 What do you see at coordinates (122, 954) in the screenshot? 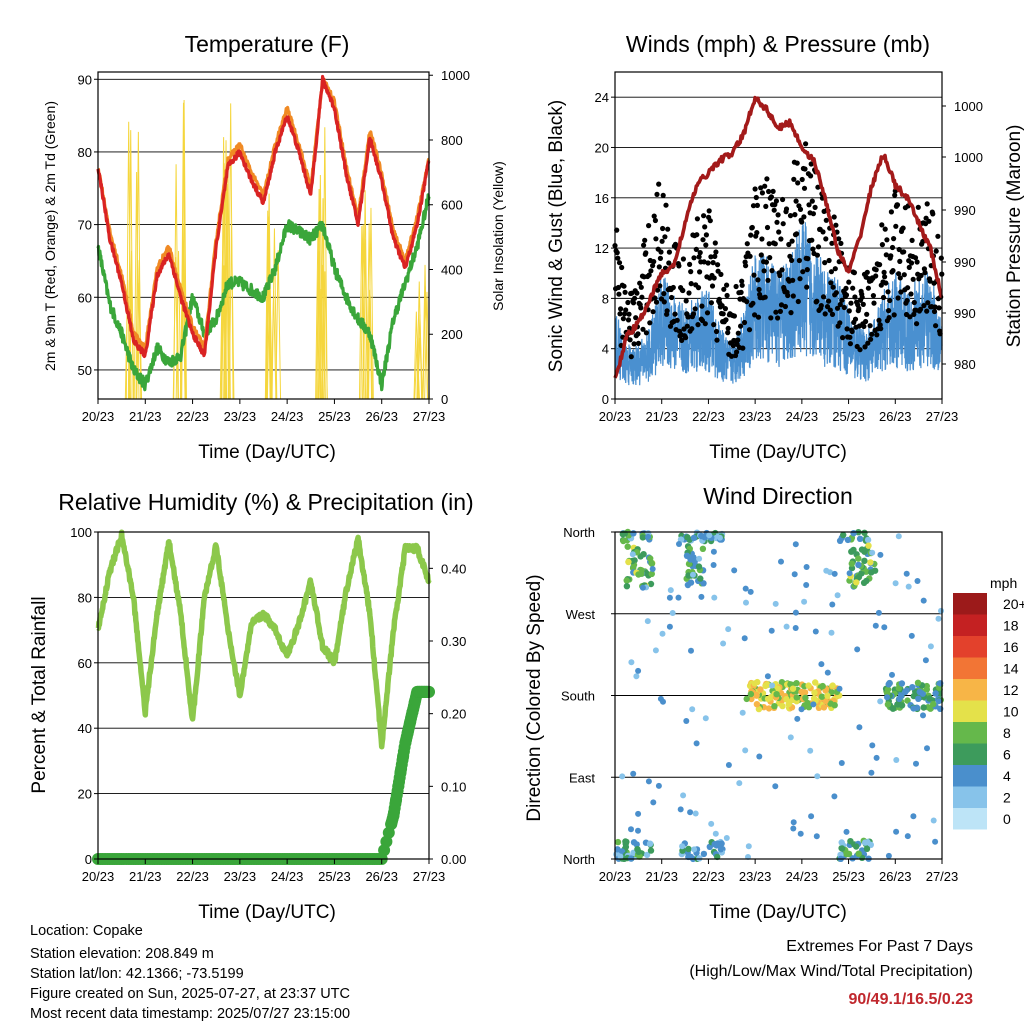
I see `info-elevation: Station elevation: 208.849 m` at bounding box center [122, 954].